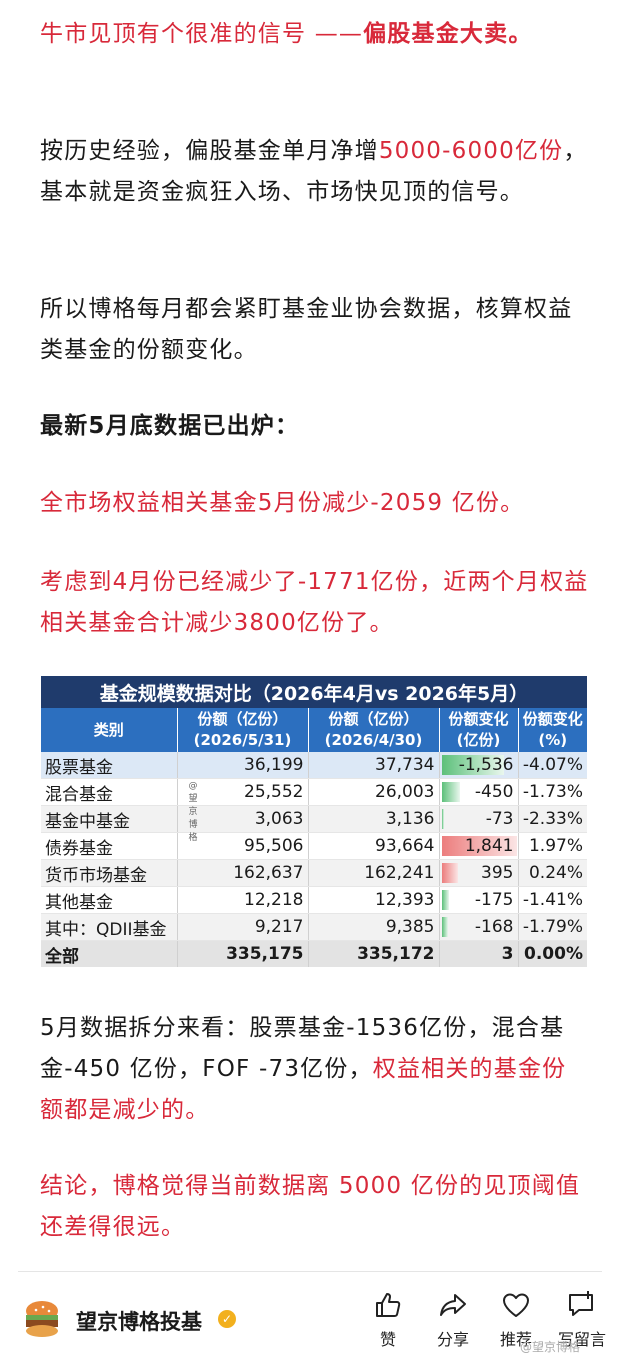  I want to click on cell-change-abs: -1,536, so click(479, 765).